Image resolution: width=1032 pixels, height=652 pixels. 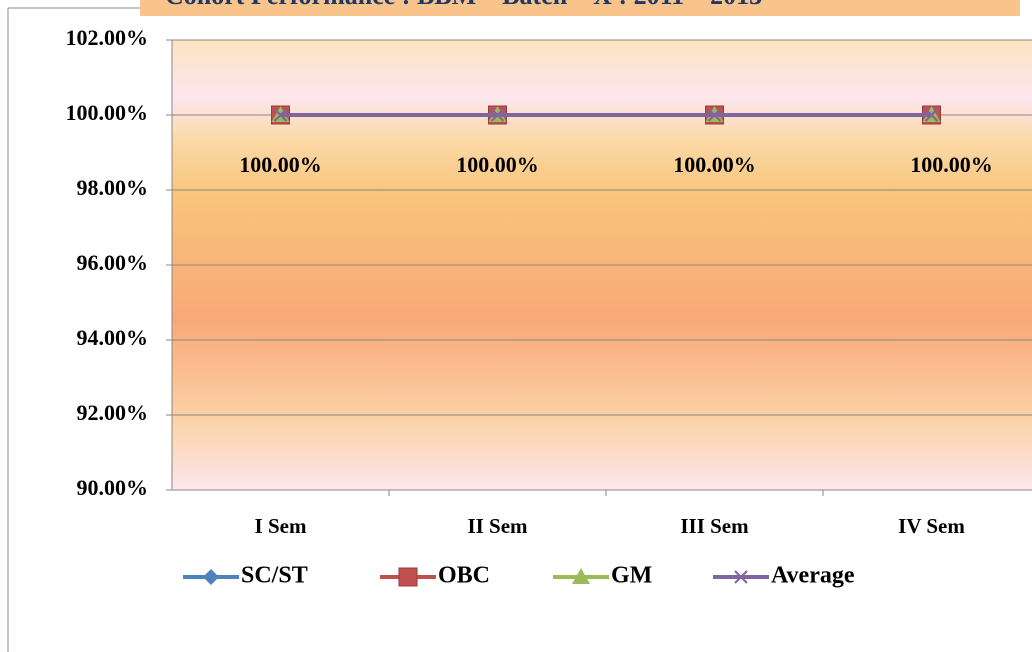 What do you see at coordinates (281, 526) in the screenshot?
I see `x-tick-label: I Sem` at bounding box center [281, 526].